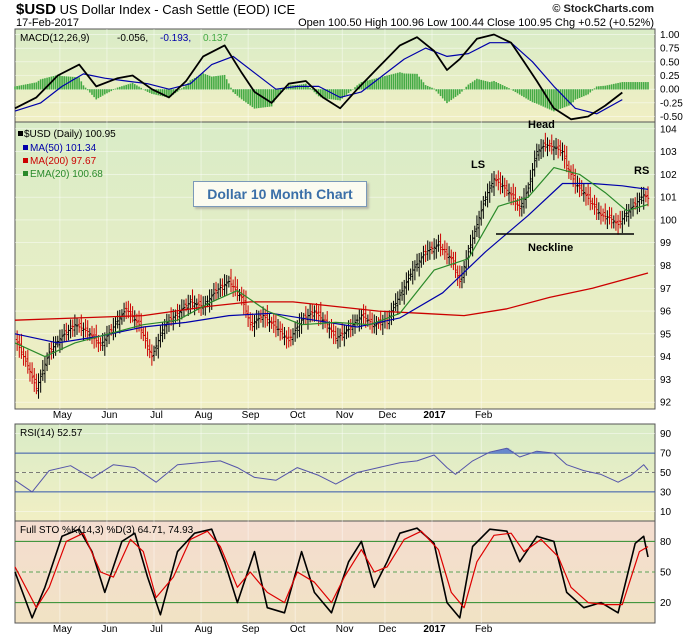 Image resolution: width=700 pixels, height=639 pixels. Describe the element at coordinates (666, 512) in the screenshot. I see `rsi-tick: 10` at that location.